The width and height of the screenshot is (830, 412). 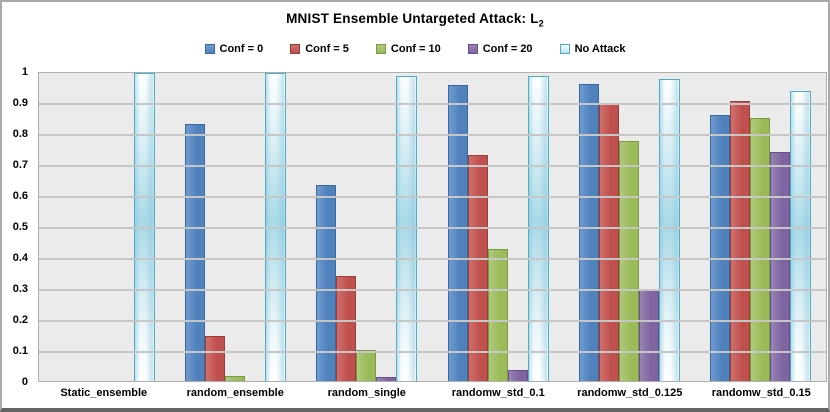 What do you see at coordinates (386, 379) in the screenshot?
I see `bar-conf-20-random-single` at bounding box center [386, 379].